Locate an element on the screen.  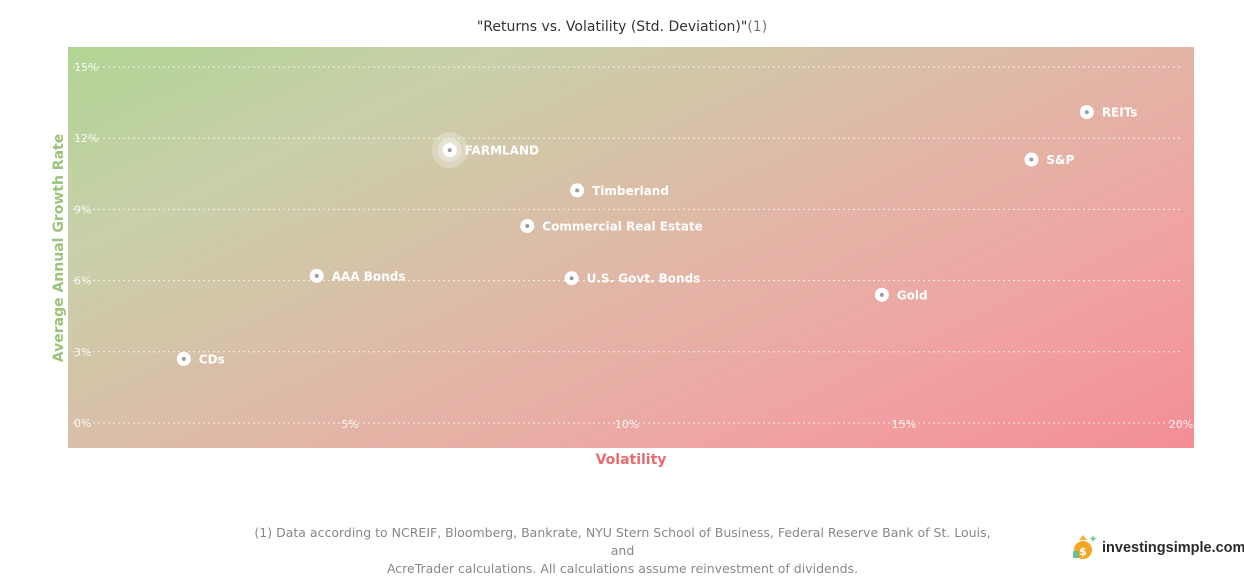
y-axis-label: Average Annual Growth Rate is located at coordinates (59, 248).